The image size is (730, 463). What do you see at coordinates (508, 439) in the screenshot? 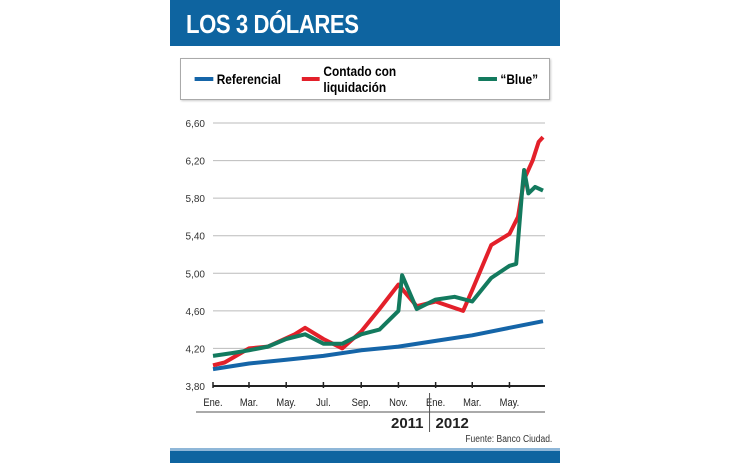
I see `source-note: Fuente: Banco Ciudad.` at bounding box center [508, 439].